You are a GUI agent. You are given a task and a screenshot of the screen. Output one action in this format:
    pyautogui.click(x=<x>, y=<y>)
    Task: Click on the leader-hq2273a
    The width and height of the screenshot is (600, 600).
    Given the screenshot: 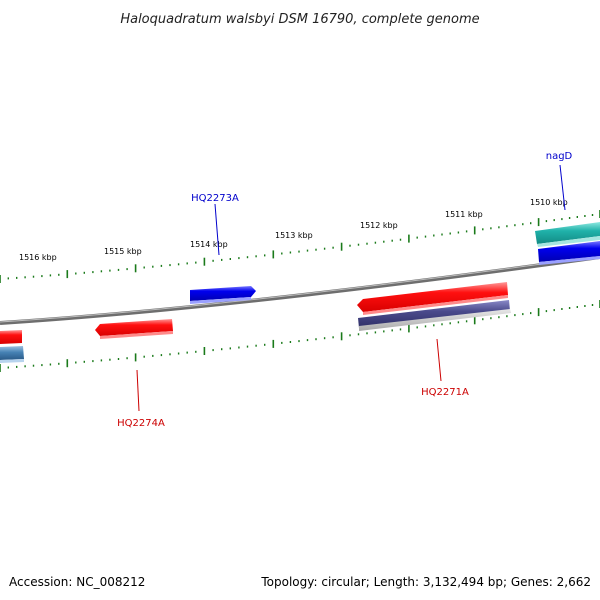 What is the action you would take?
    pyautogui.click(x=217, y=229)
    